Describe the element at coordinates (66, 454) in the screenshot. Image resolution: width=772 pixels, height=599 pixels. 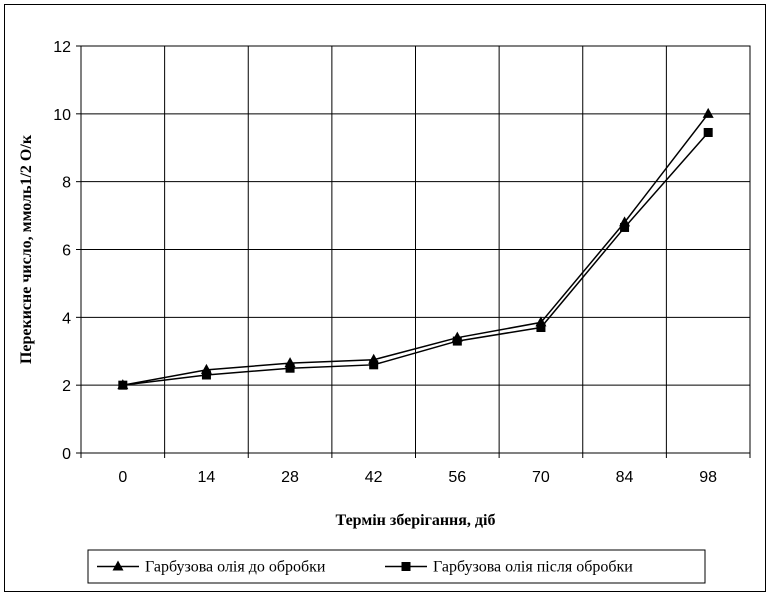
I see `y-tick-label: 0` at that location.